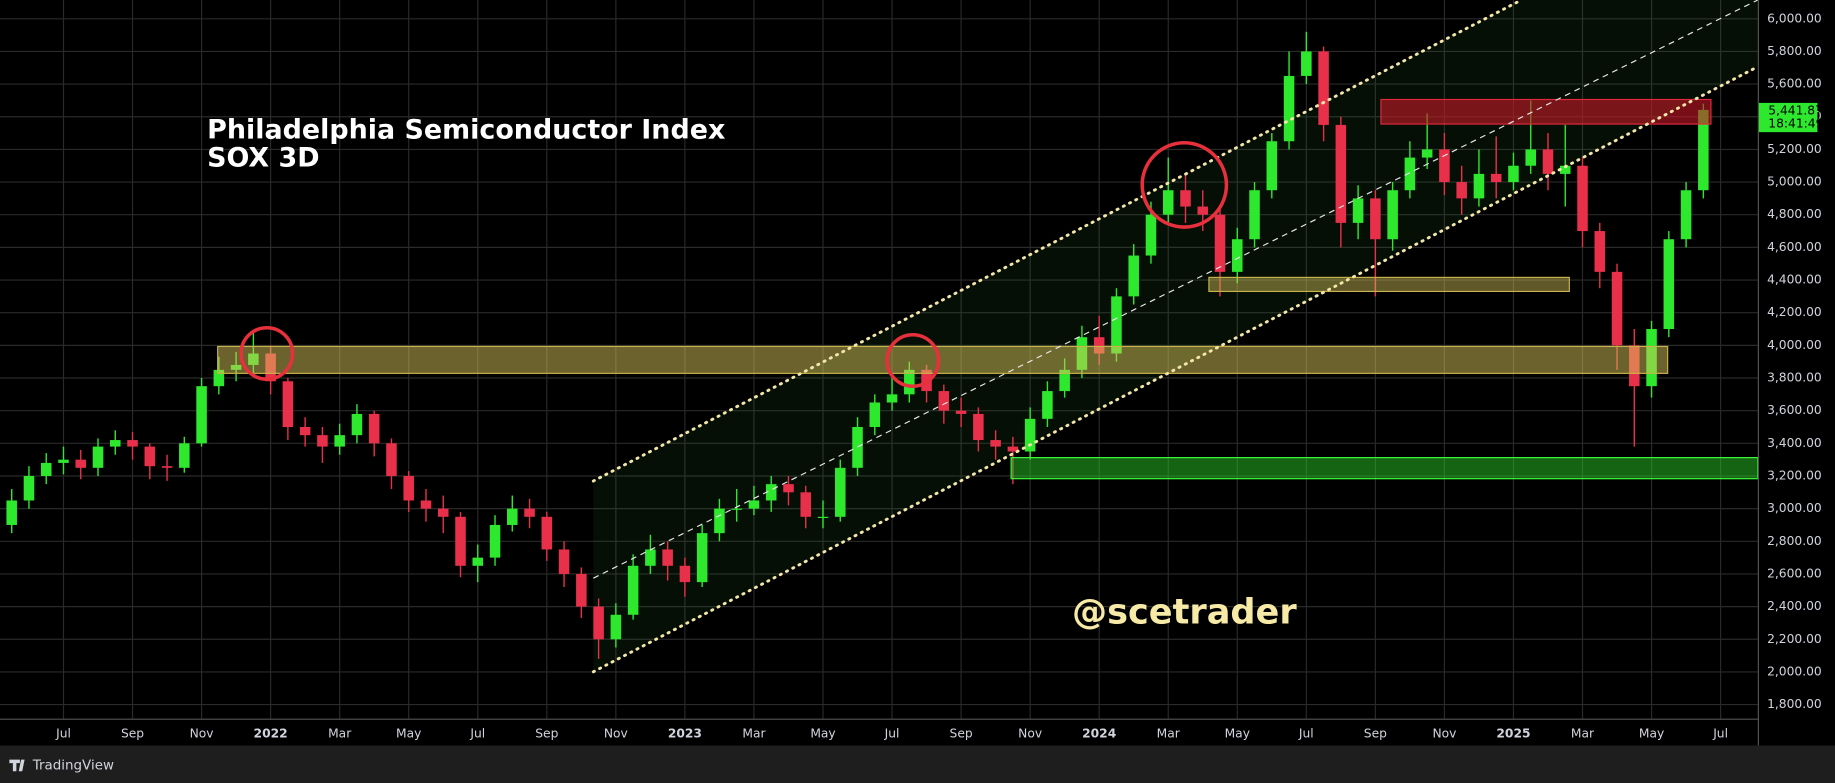 This screenshot has height=783, width=1835. What do you see at coordinates (1795, 123) in the screenshot?
I see `countdown: 18:41:49` at bounding box center [1795, 123].